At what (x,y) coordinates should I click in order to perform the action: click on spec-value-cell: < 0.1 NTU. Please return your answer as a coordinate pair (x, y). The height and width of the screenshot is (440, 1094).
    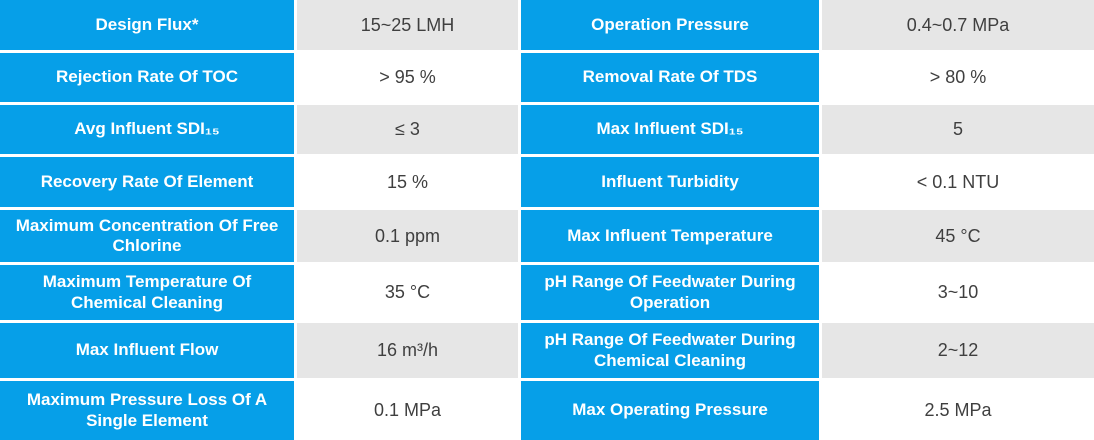
    Looking at the image, I should click on (958, 182).